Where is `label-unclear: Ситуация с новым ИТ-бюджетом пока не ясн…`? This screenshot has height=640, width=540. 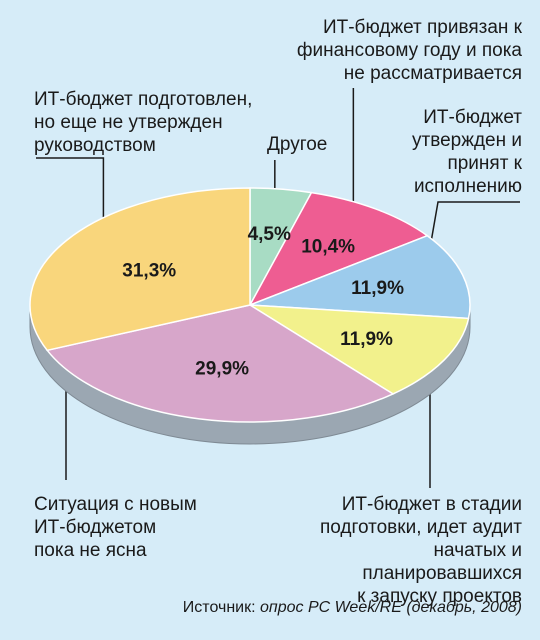
label-unclear: Ситуация с новым ИТ-бюджетом пока не ясн… is located at coordinates (115, 527).